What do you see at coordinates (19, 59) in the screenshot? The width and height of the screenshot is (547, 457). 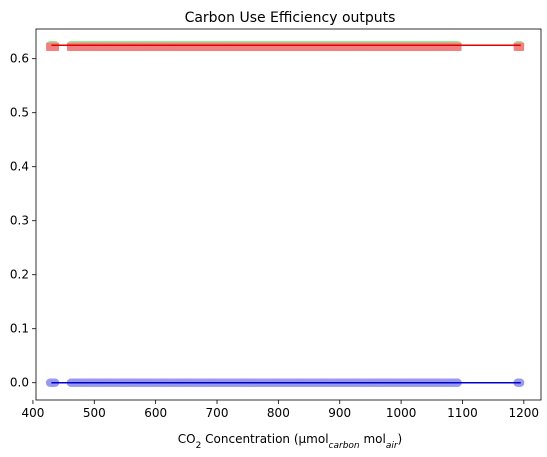 I see `y-tick-label: 0.6` at bounding box center [19, 59].